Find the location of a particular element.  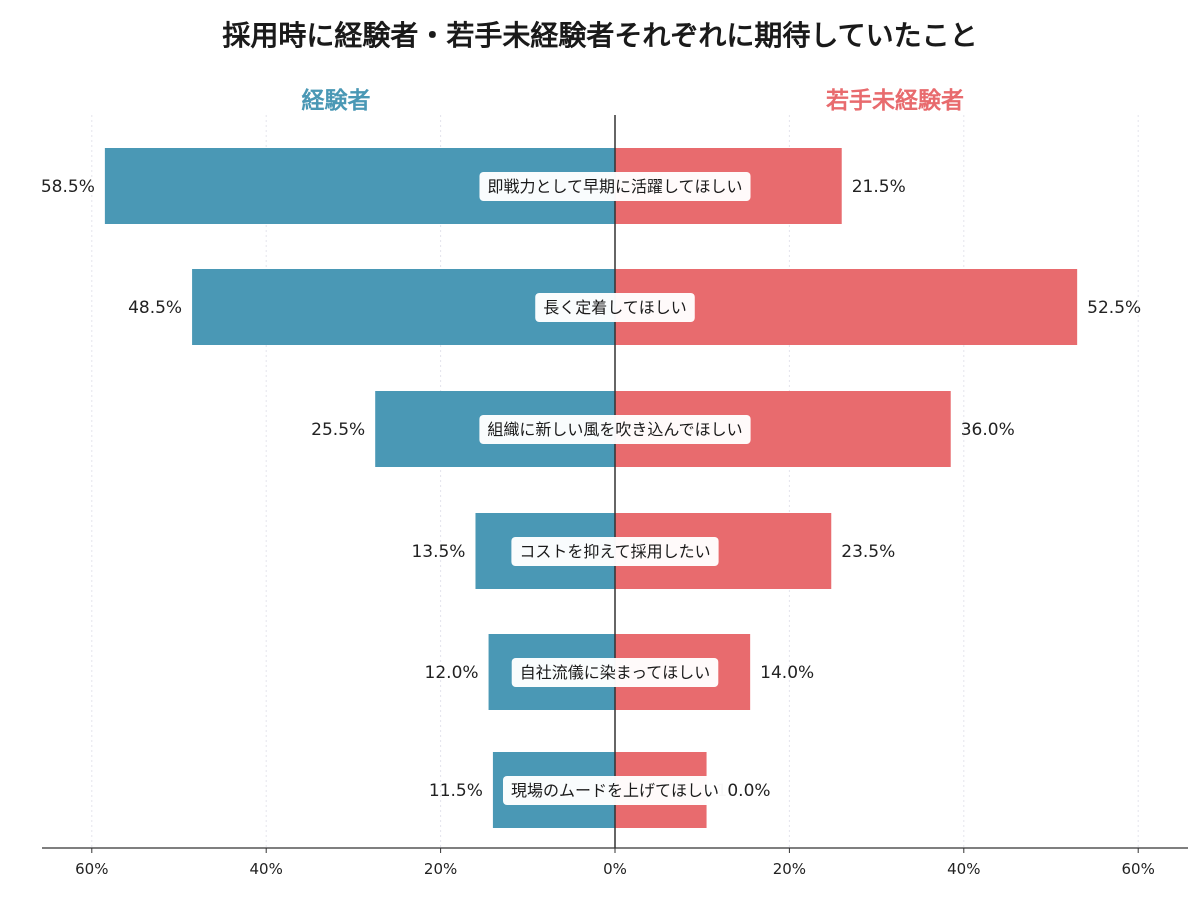

value-label-right: 36.0% is located at coordinates (988, 430).